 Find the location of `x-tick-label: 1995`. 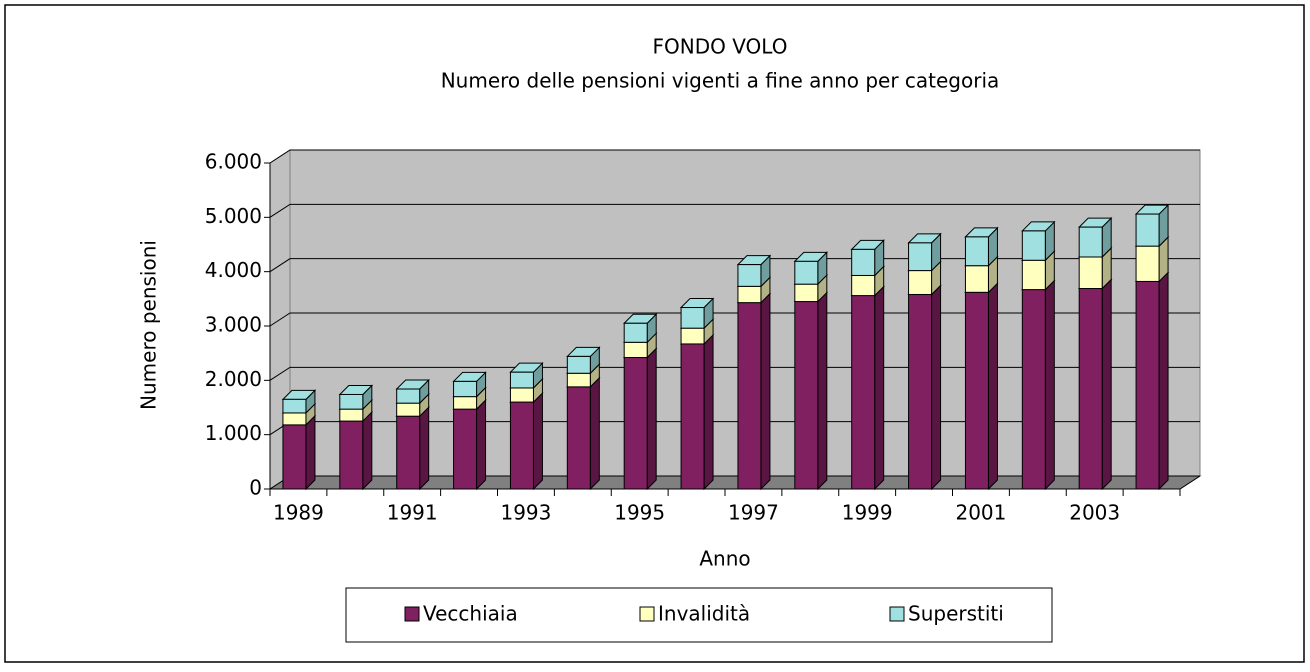

x-tick-label: 1995 is located at coordinates (639, 513).